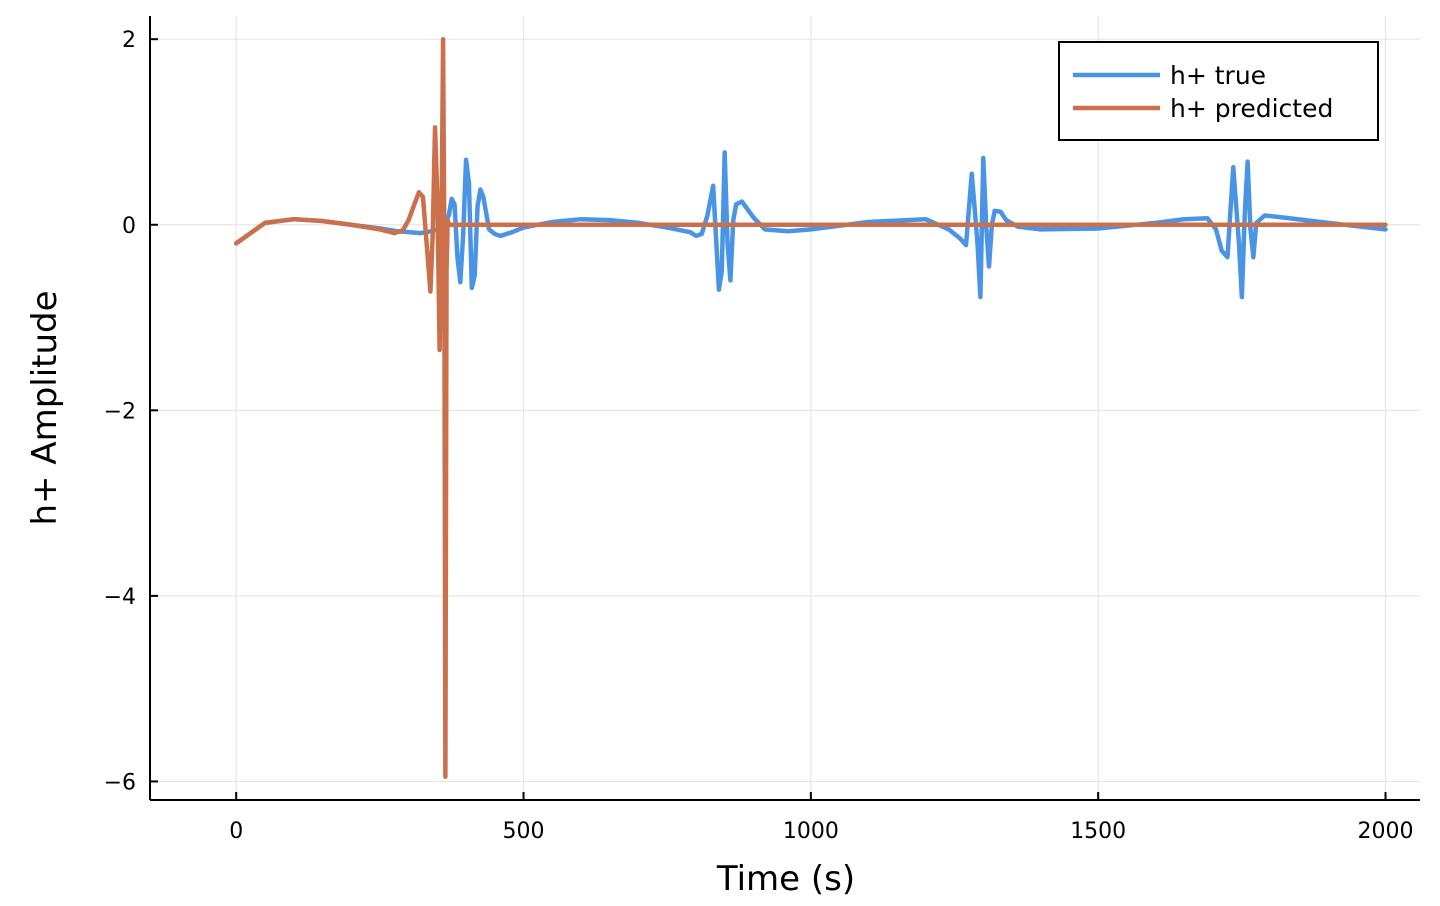 The width and height of the screenshot is (1440, 906). What do you see at coordinates (45, 407) in the screenshot?
I see `y-axis-label: h+ Amplitude` at bounding box center [45, 407].